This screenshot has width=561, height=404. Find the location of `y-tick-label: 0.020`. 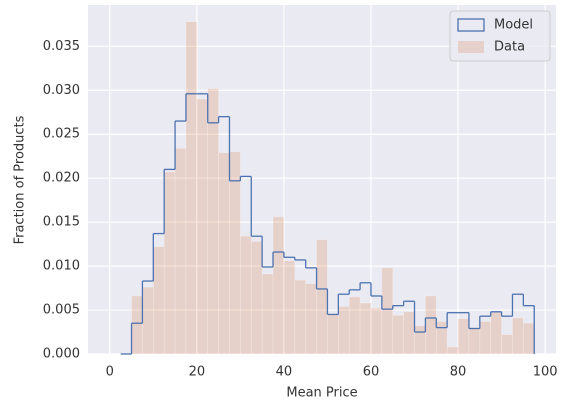

y-tick-label: 0.020 is located at coordinates (61, 178).